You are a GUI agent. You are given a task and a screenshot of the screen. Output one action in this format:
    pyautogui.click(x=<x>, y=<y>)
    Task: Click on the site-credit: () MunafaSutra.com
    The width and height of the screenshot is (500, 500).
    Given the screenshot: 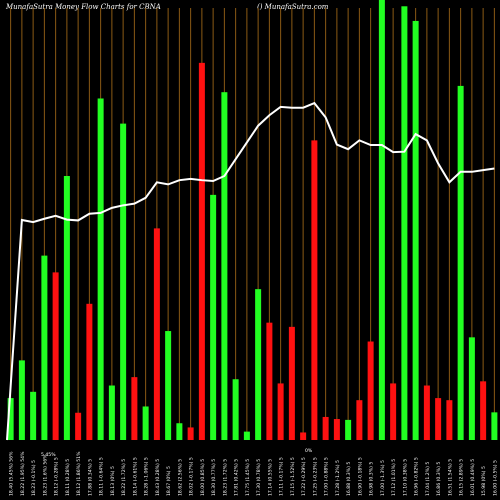 What is the action you would take?
    pyautogui.click(x=293, y=7)
    